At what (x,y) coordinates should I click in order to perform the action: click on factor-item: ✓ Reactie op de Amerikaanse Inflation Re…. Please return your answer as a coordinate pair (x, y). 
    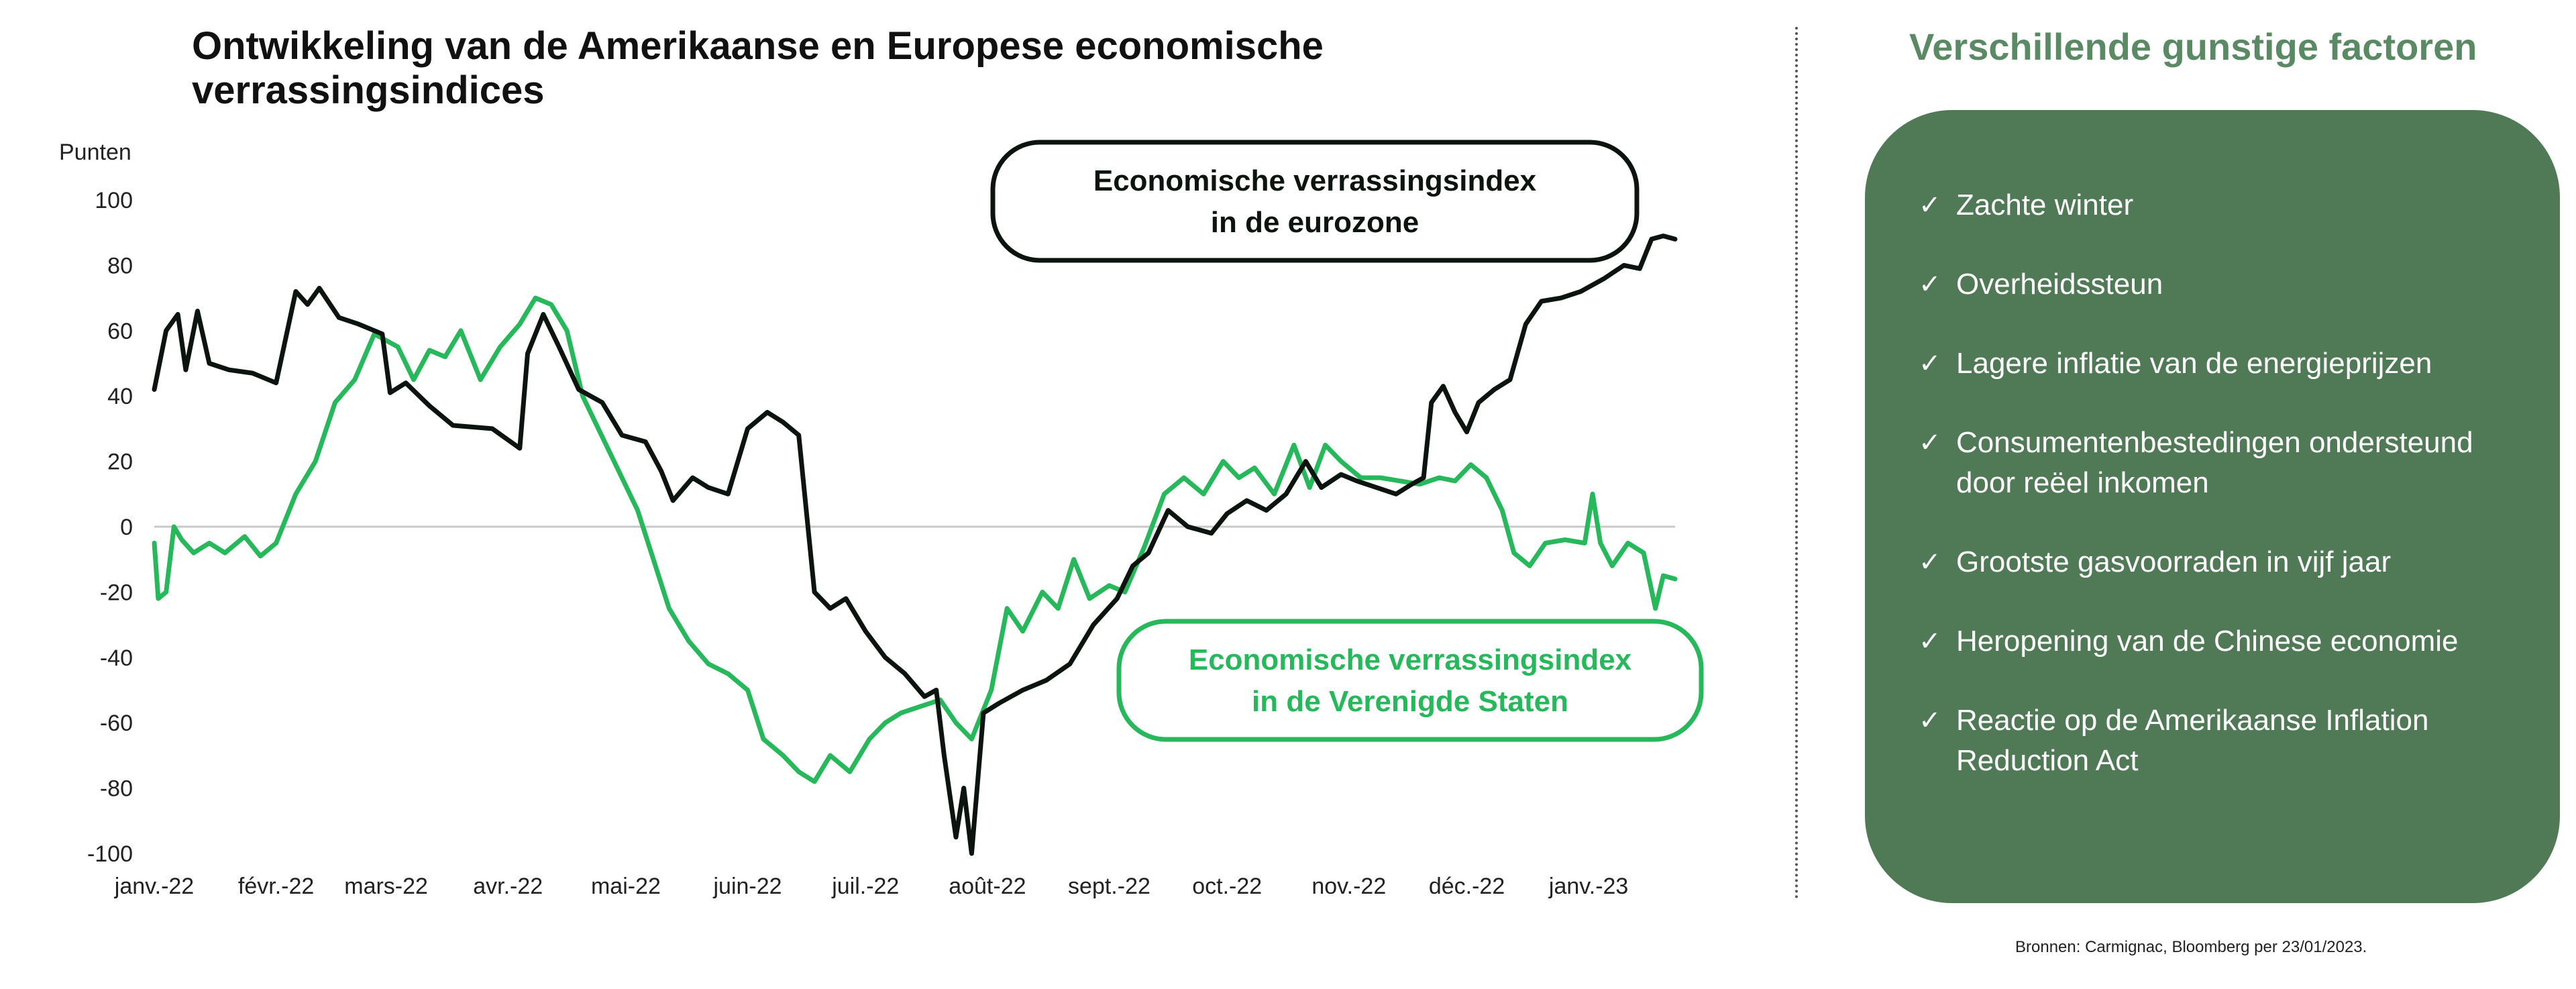
    Looking at the image, I should click on (2226, 740).